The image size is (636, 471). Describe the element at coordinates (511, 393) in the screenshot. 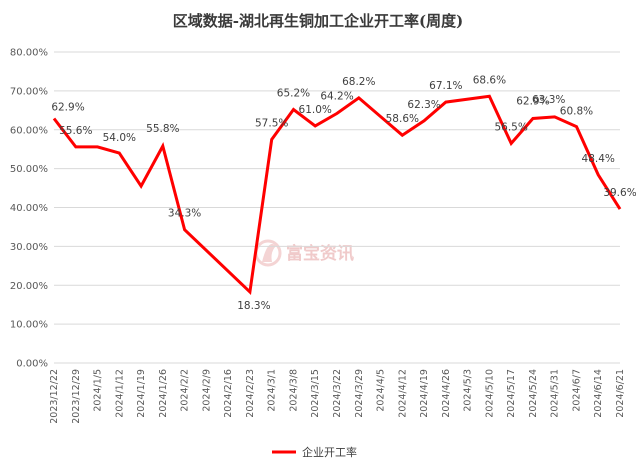

I see `x-tick-label: 2024/5/17` at that location.